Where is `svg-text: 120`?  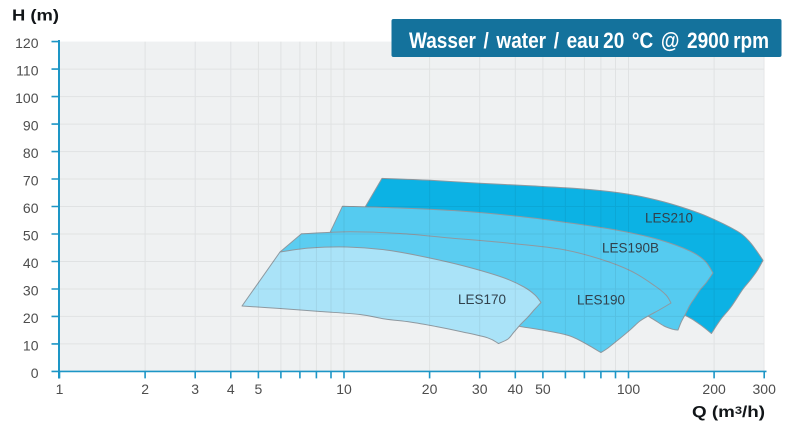 svg-text: 120 is located at coordinates (27, 43).